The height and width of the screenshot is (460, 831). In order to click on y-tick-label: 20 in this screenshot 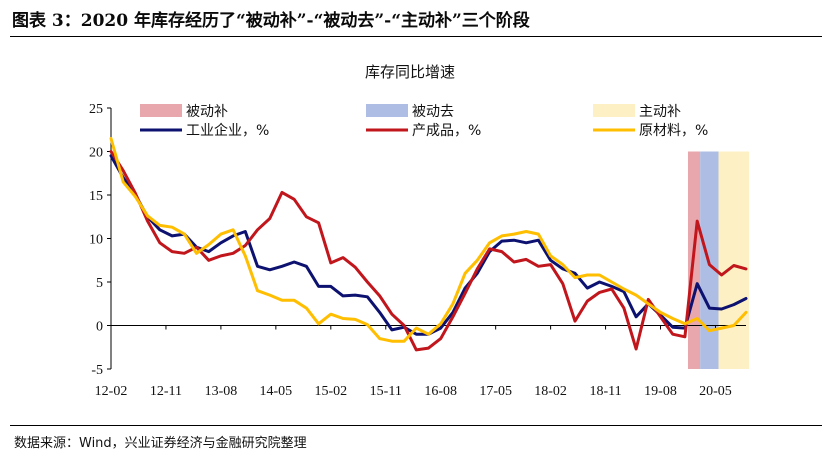, I will do `click(96, 153)`.